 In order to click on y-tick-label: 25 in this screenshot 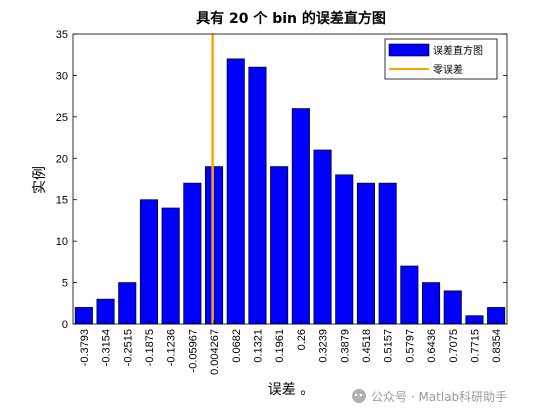, I will do `click(62, 118)`.